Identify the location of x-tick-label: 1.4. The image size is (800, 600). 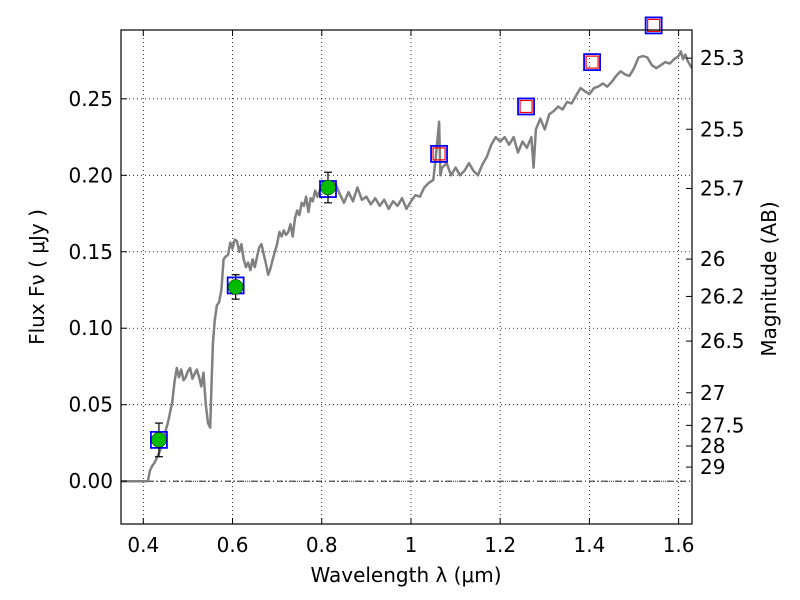
(589, 545).